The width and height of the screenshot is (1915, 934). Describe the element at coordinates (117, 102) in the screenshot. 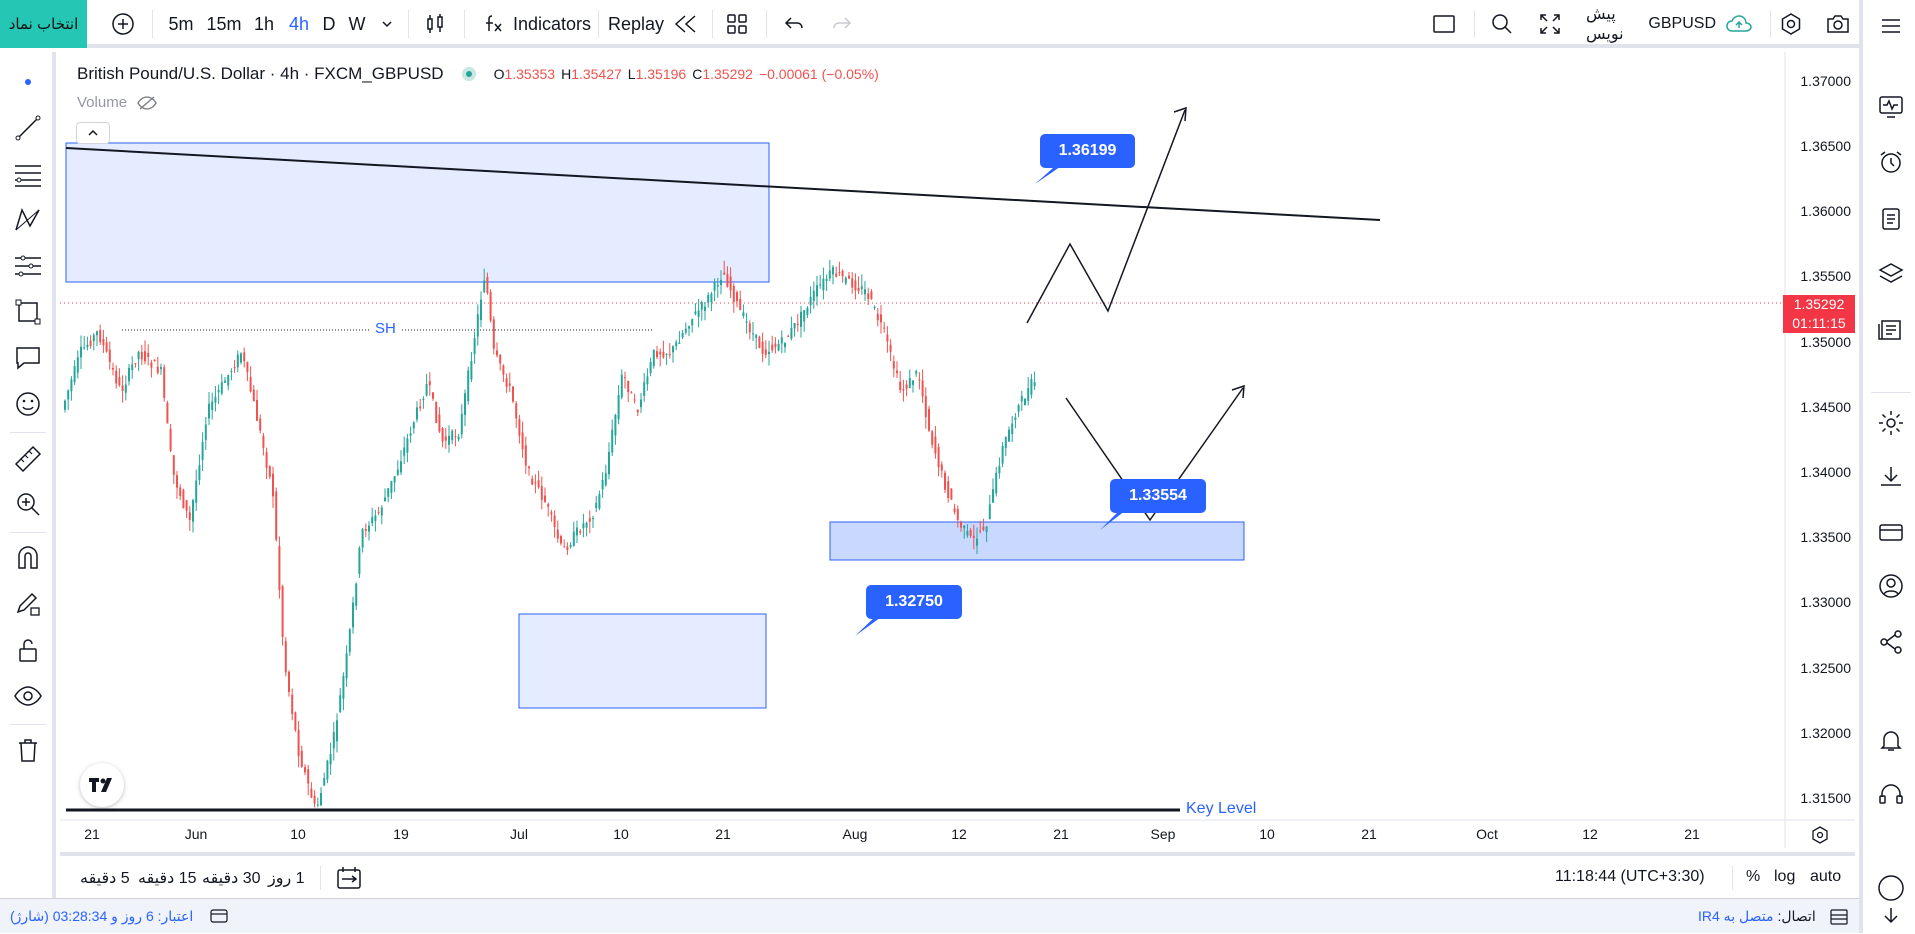

I see `volume-legend: Volume` at that location.